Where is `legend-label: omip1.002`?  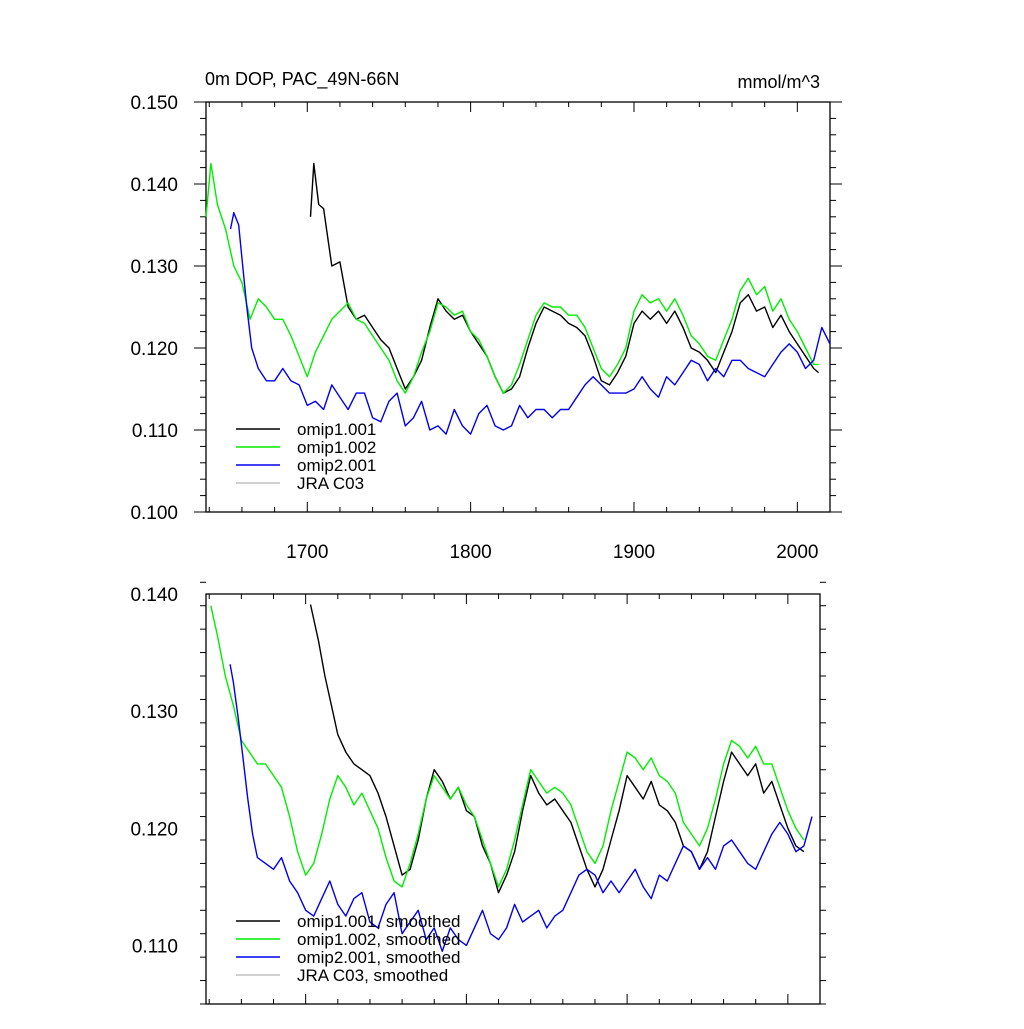 legend-label: omip1.002 is located at coordinates (336, 447).